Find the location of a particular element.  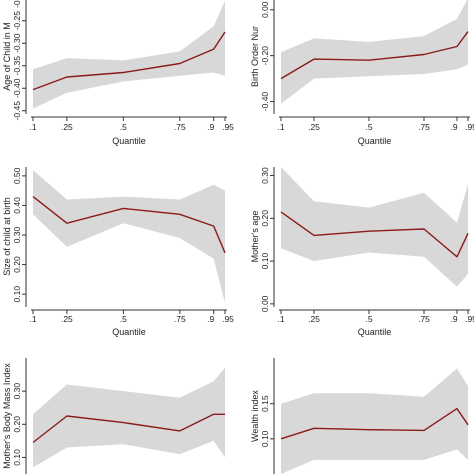

y-axis-title: Size of child at birth is located at coordinates (7, 236).